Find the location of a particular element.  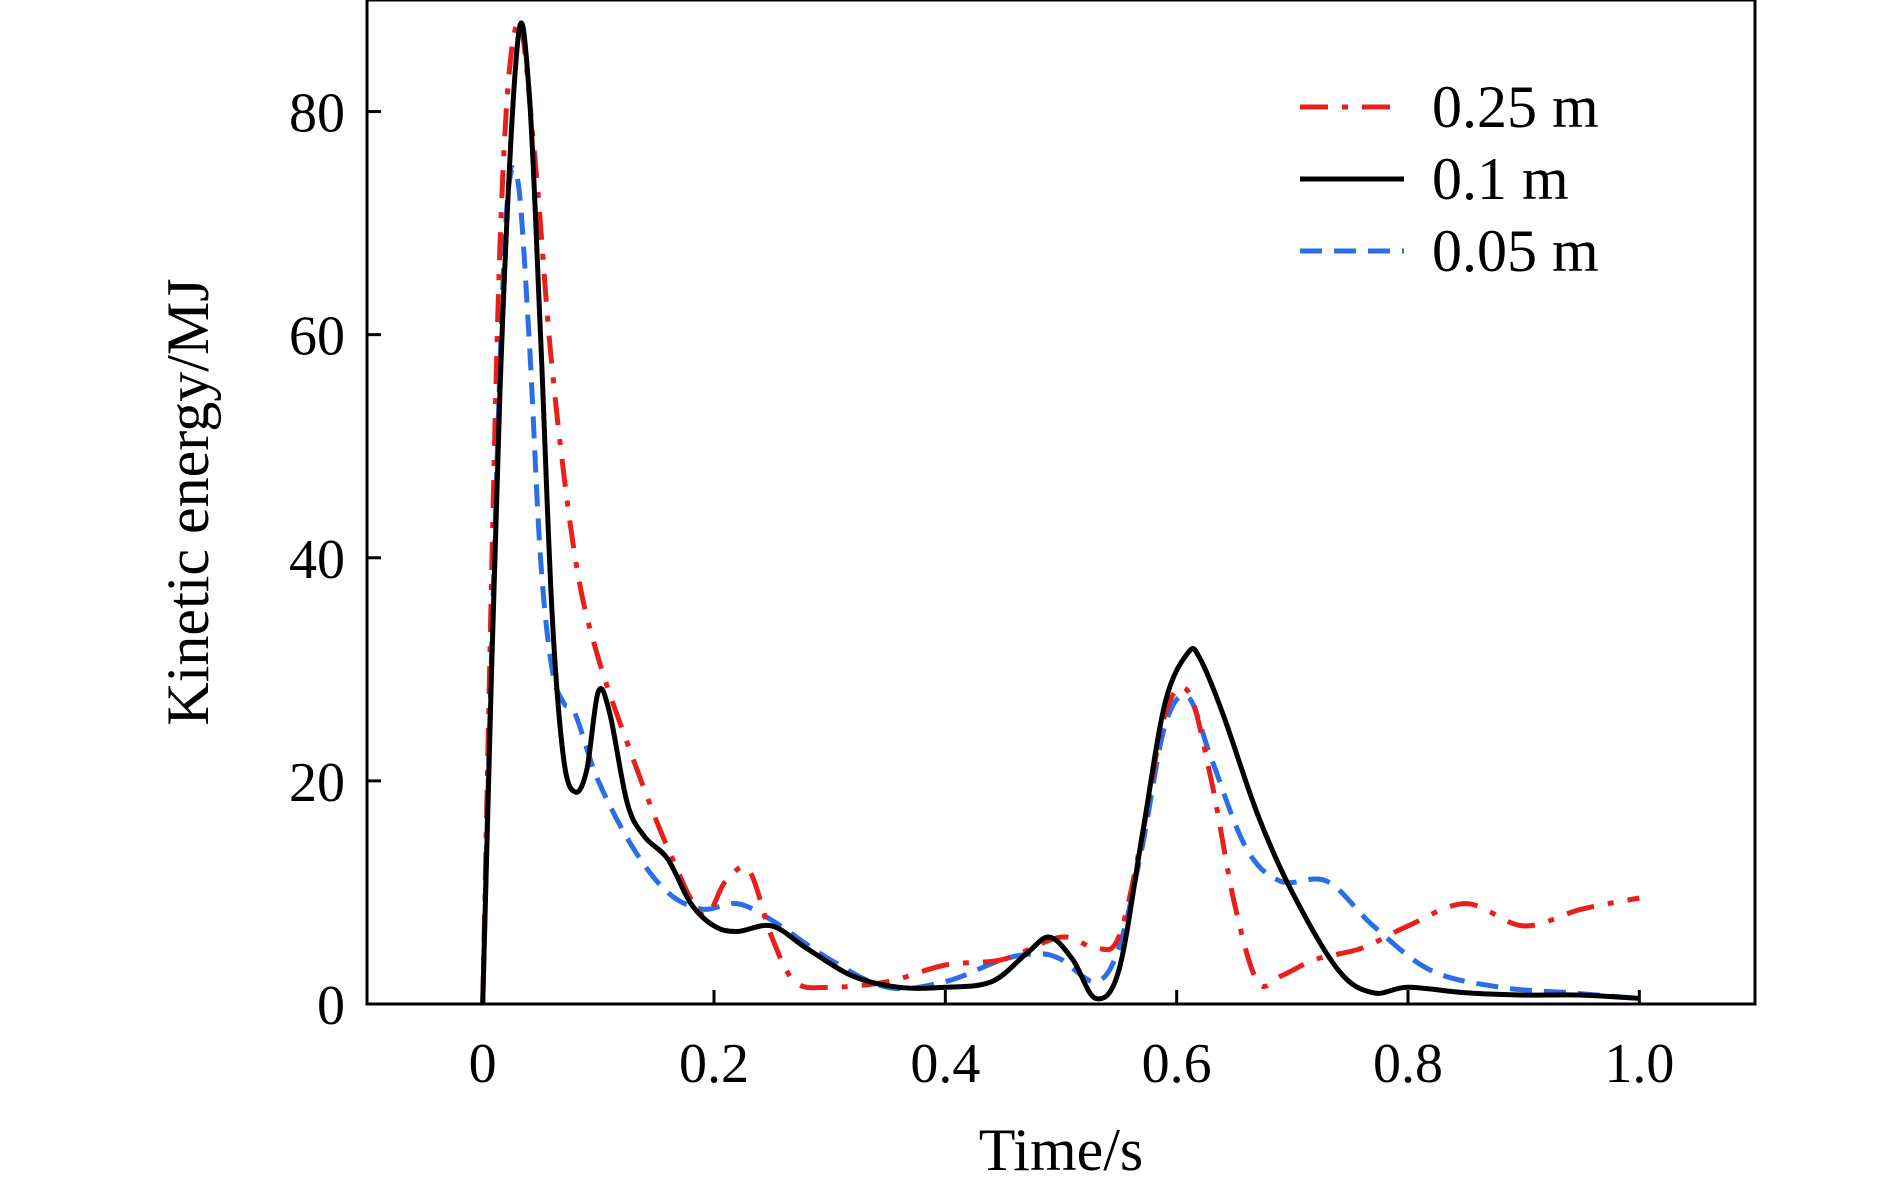

legend-label-2: 0.05 m is located at coordinates (1515, 251).